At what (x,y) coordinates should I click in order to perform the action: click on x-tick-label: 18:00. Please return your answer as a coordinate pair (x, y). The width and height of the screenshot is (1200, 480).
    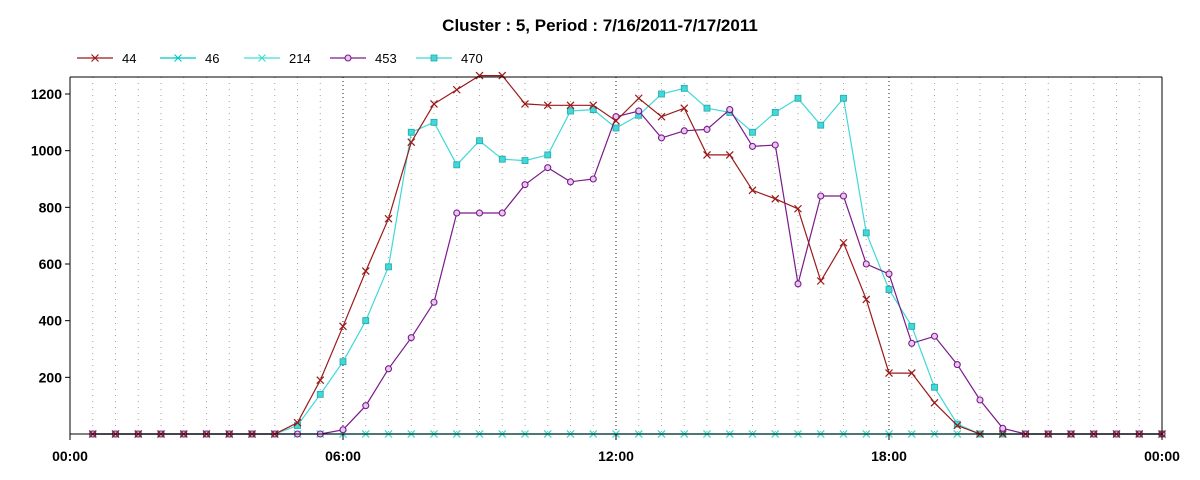
    Looking at the image, I should click on (889, 456).